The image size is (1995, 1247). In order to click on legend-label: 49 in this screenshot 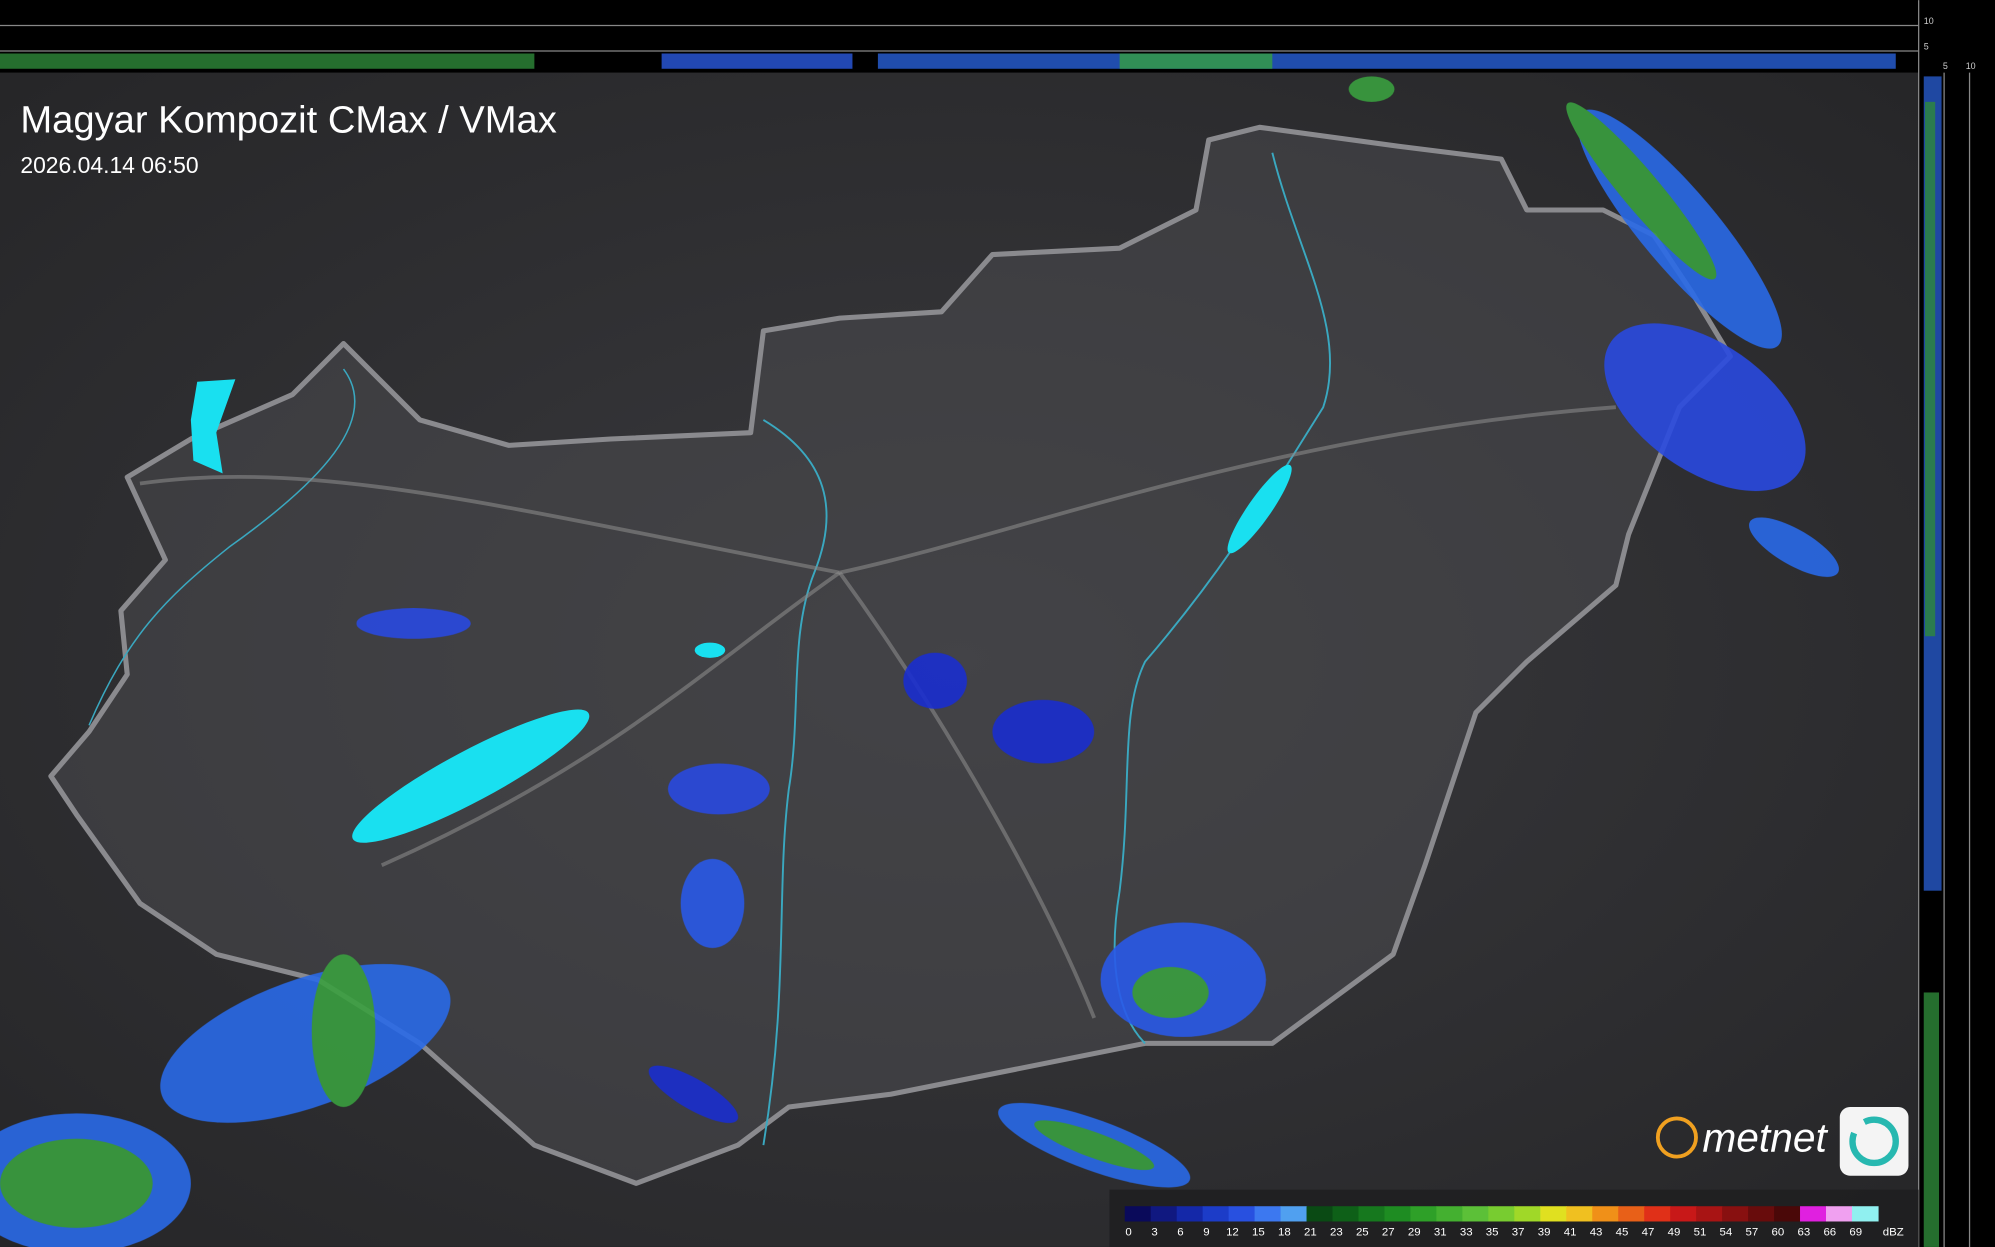, I will do `click(1674, 1232)`.